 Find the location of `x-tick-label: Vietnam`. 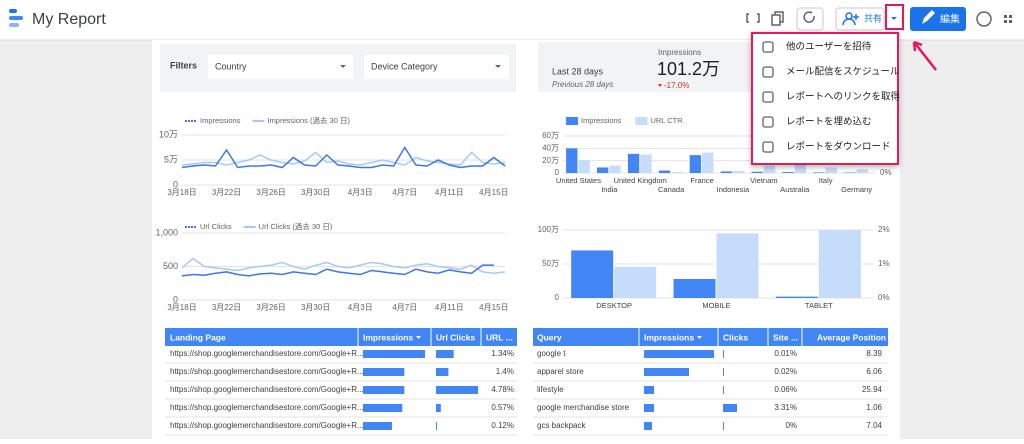

x-tick-label: Vietnam is located at coordinates (763, 180).